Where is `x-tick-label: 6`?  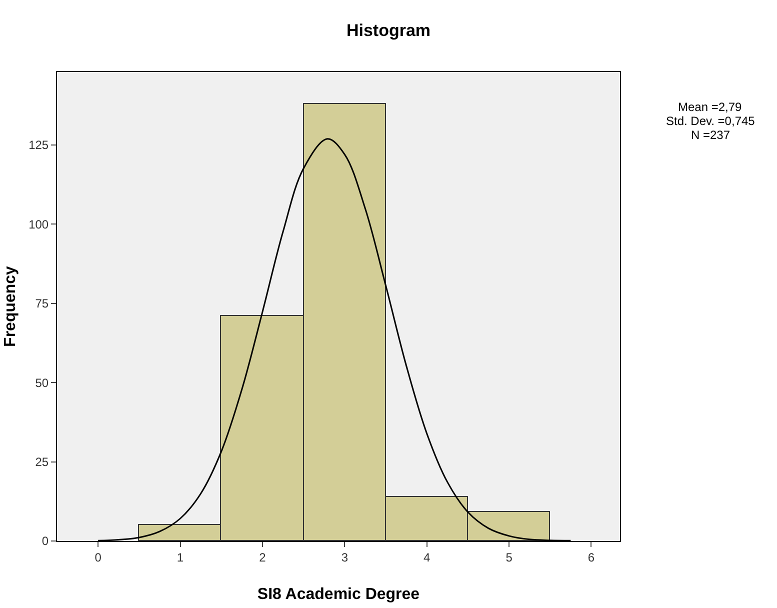
x-tick-label: 6 is located at coordinates (591, 557).